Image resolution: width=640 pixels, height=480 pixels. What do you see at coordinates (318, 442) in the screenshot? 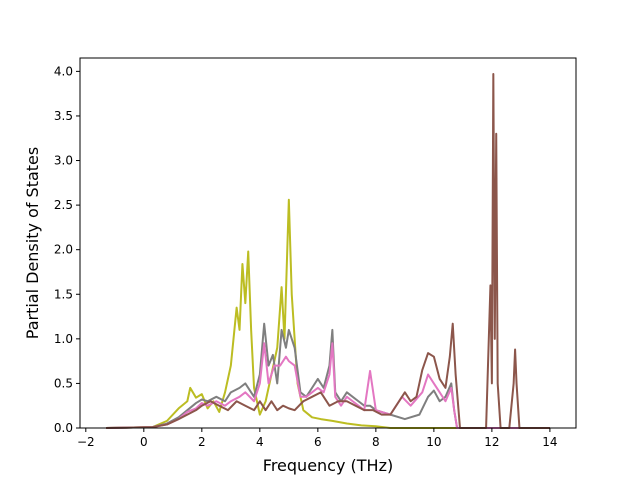
I see `x-tick-label: 6` at bounding box center [318, 442].